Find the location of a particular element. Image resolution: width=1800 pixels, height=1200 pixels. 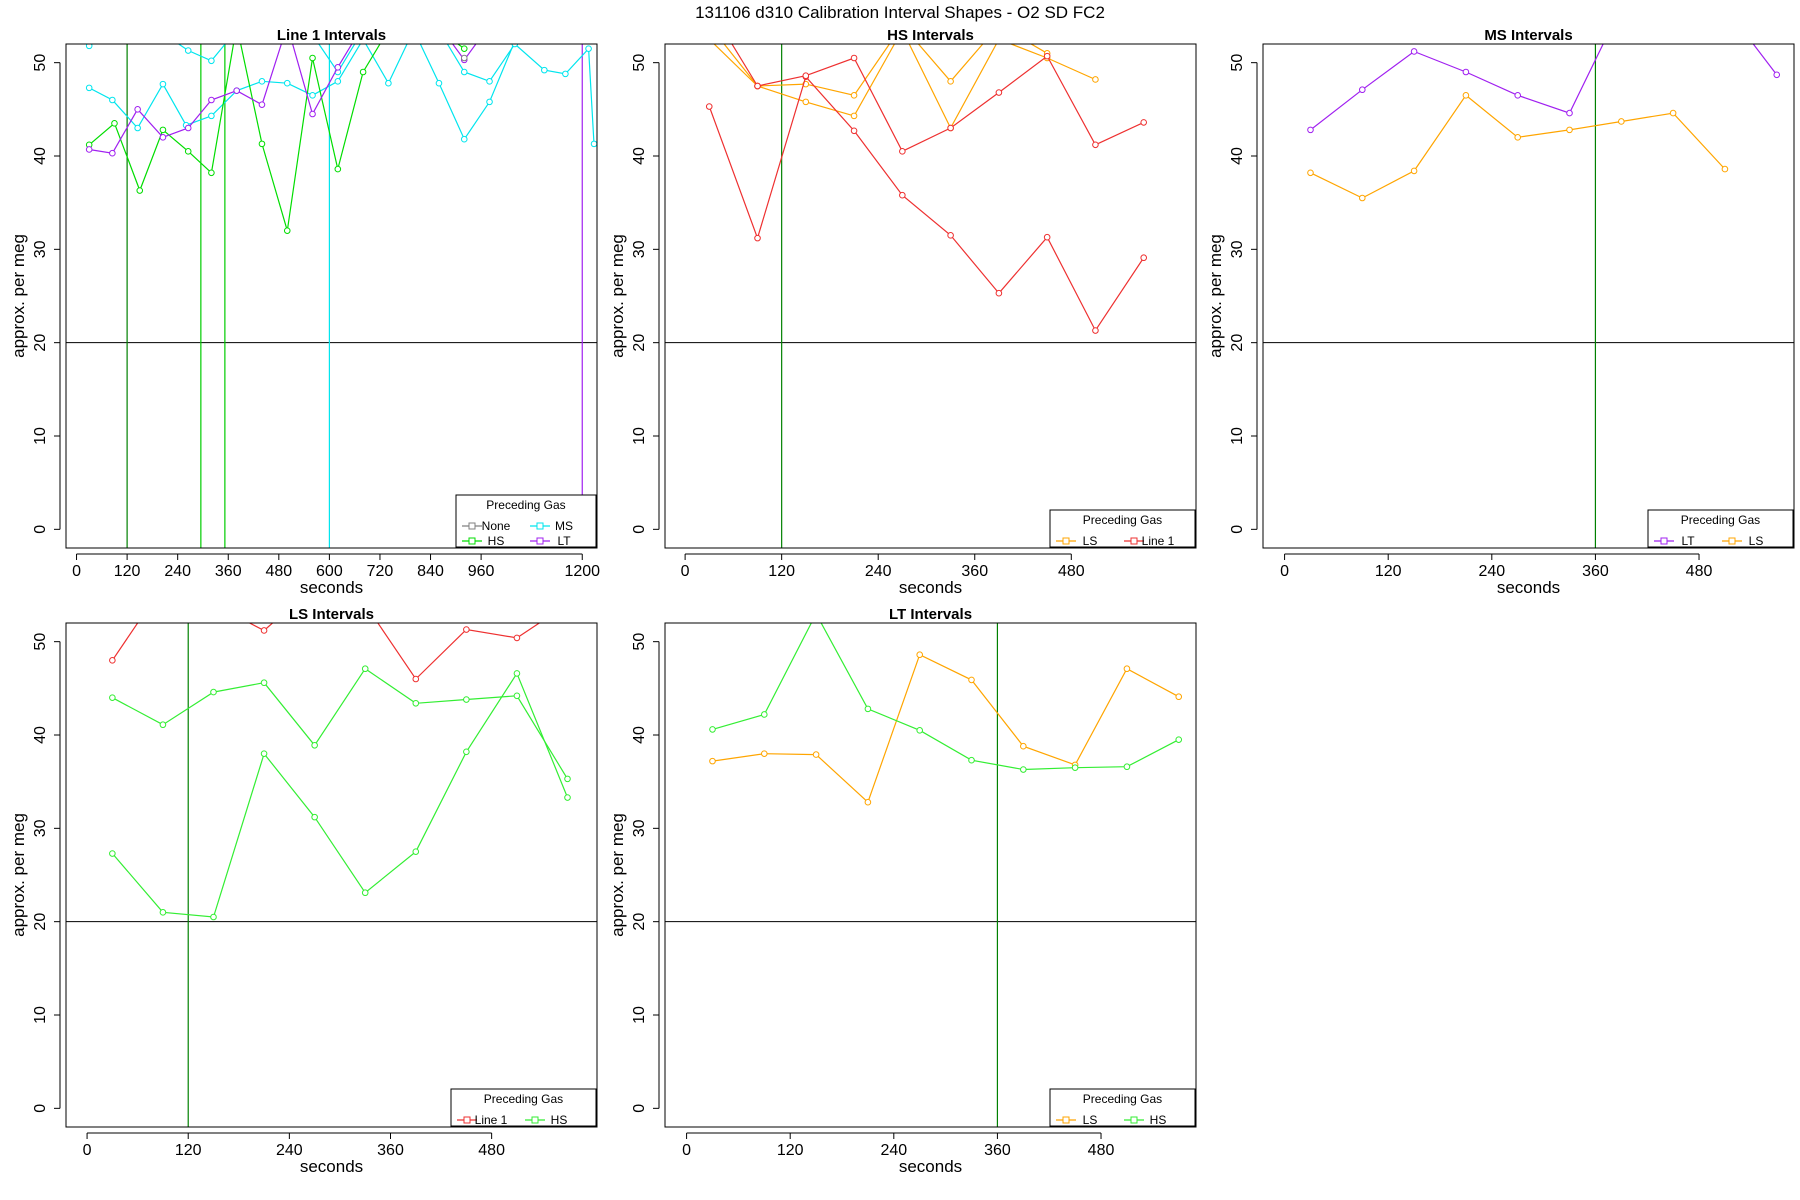

x-axis-label: seconds is located at coordinates (331, 587).